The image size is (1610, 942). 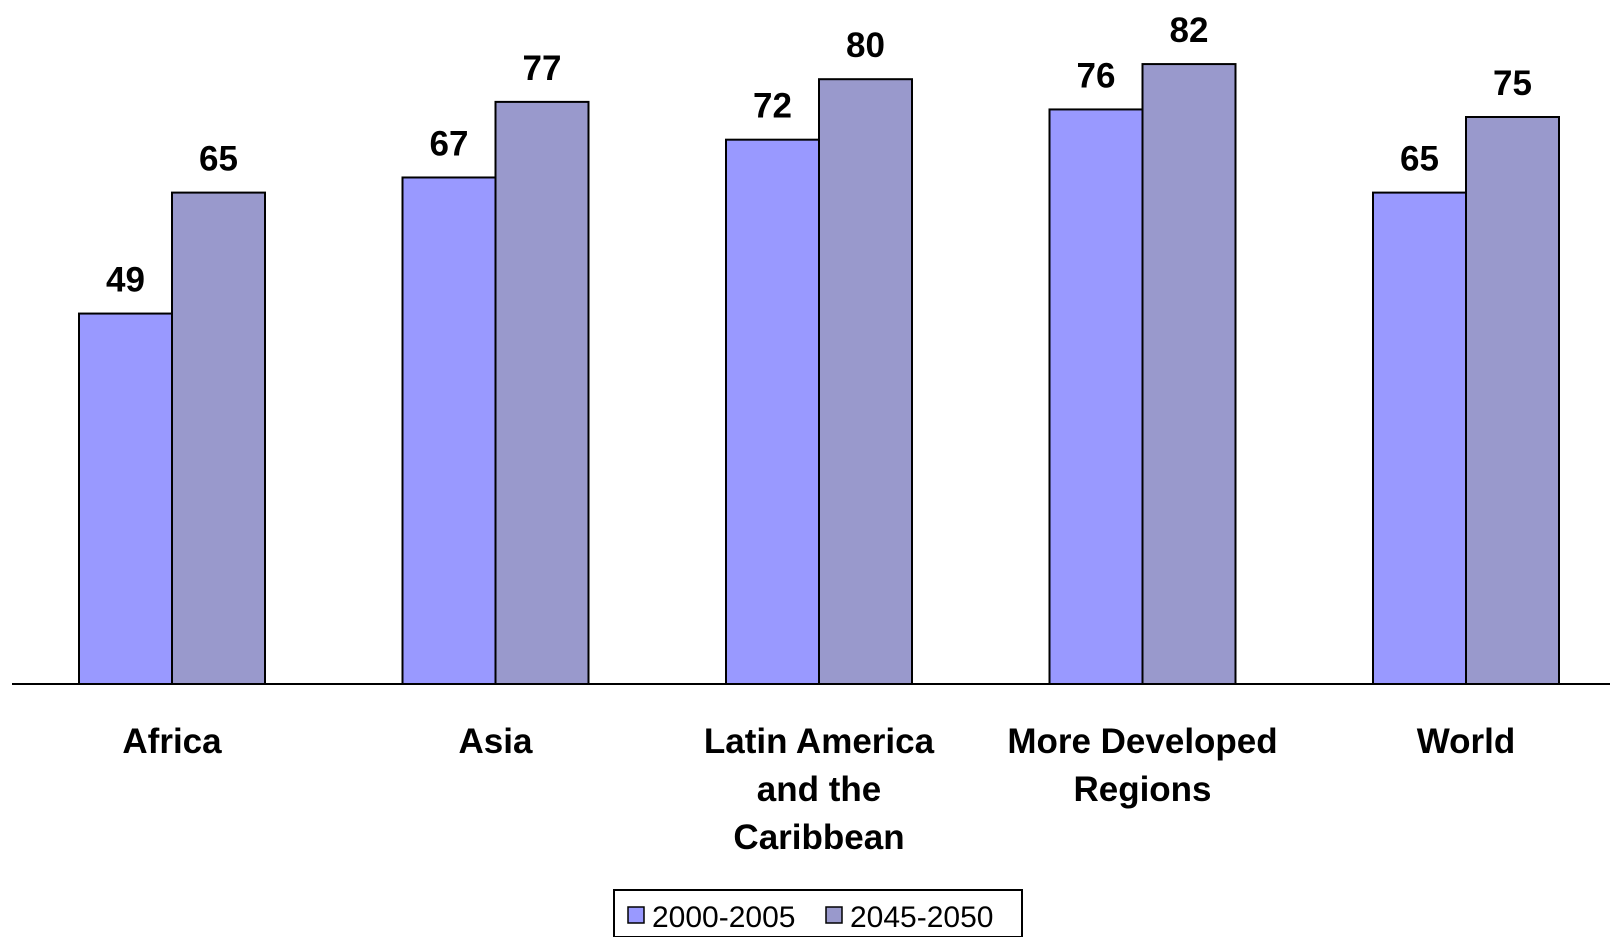 What do you see at coordinates (542, 392) in the screenshot?
I see `bar-asia-2045-2050` at bounding box center [542, 392].